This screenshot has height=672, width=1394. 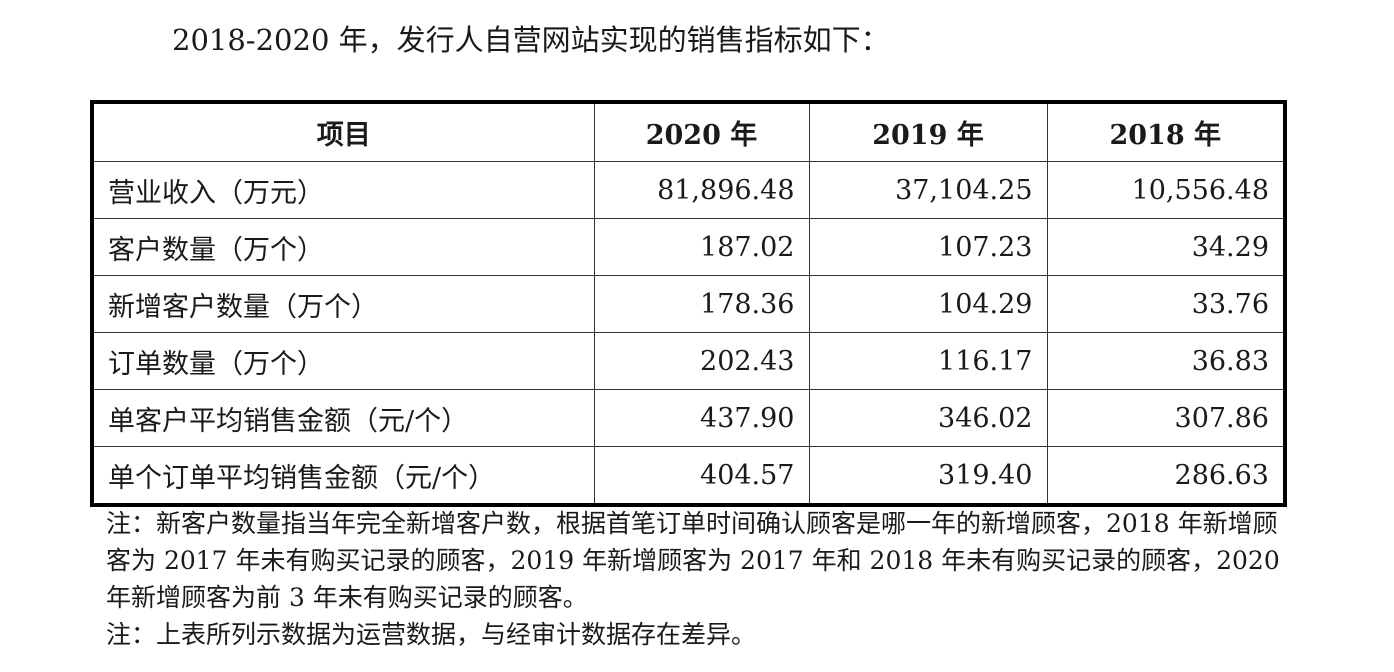 What do you see at coordinates (343, 247) in the screenshot?
I see `row-label: 客户数量（万个）` at bounding box center [343, 247].